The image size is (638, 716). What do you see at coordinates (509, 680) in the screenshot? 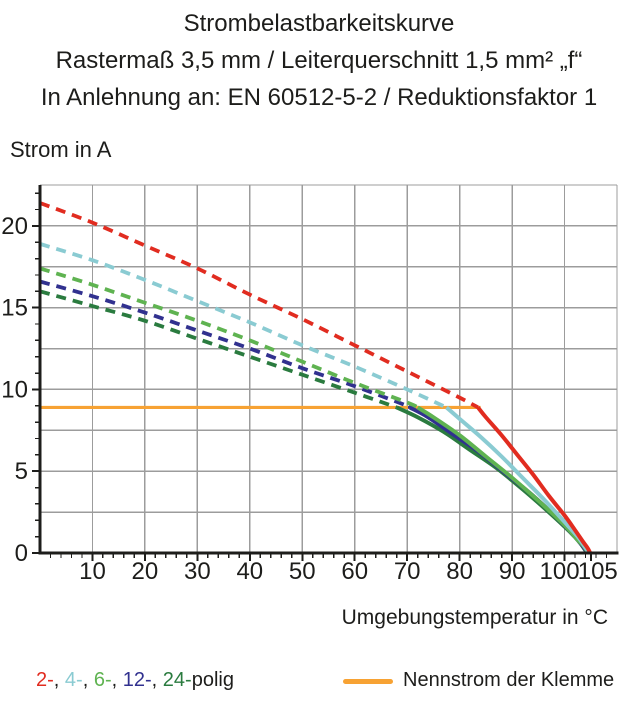
I see `nominal-current-label: Nennstrom der Klemme` at bounding box center [509, 680].